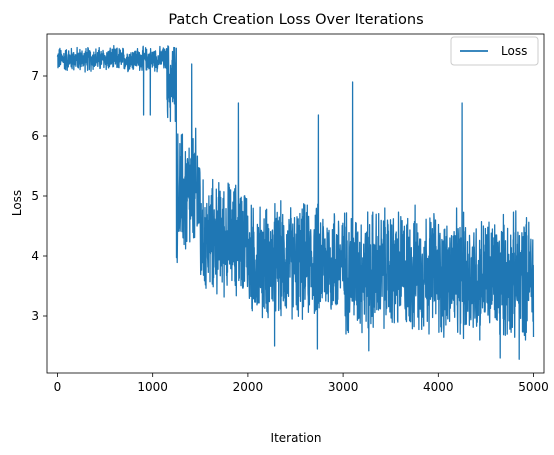  Describe the element at coordinates (17, 203) in the screenshot. I see `y-axis-label: Loss` at that location.